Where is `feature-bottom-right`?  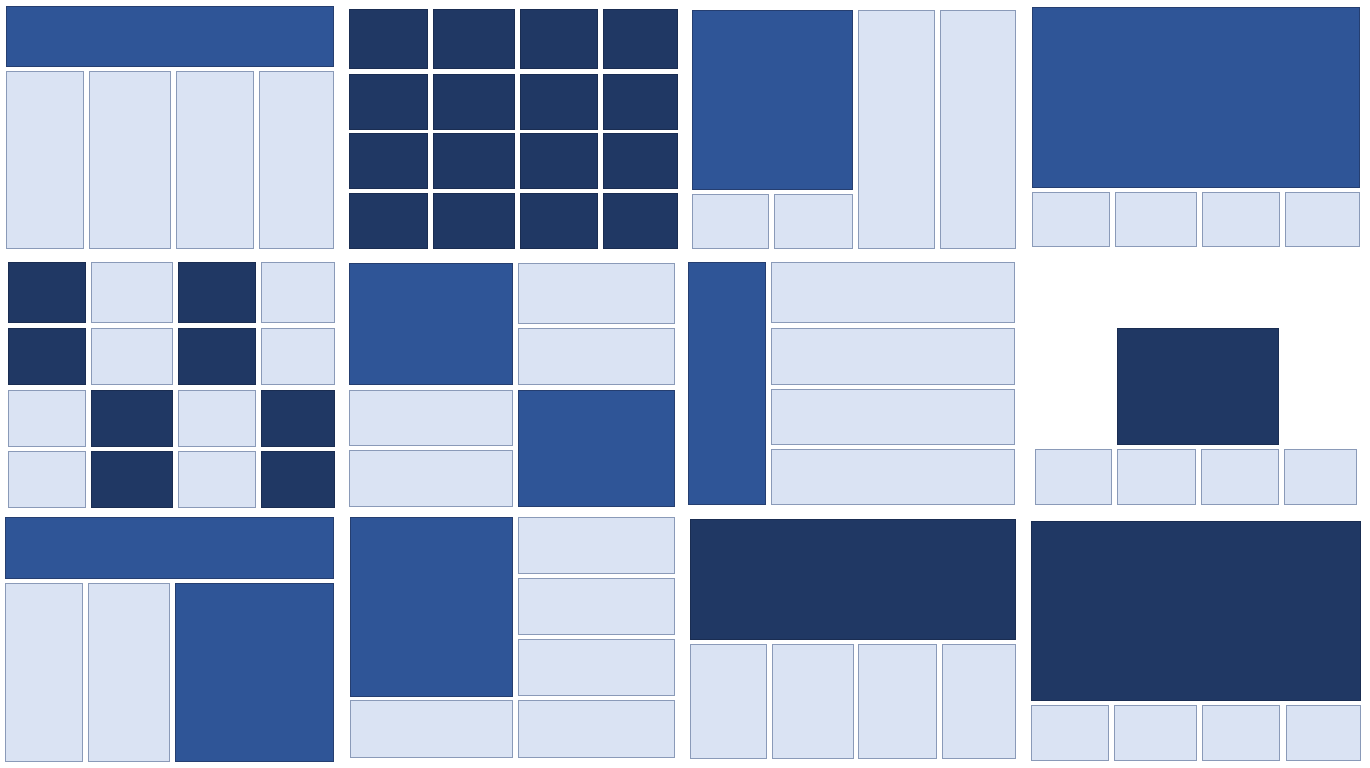
feature-bottom-right is located at coordinates (596, 448).